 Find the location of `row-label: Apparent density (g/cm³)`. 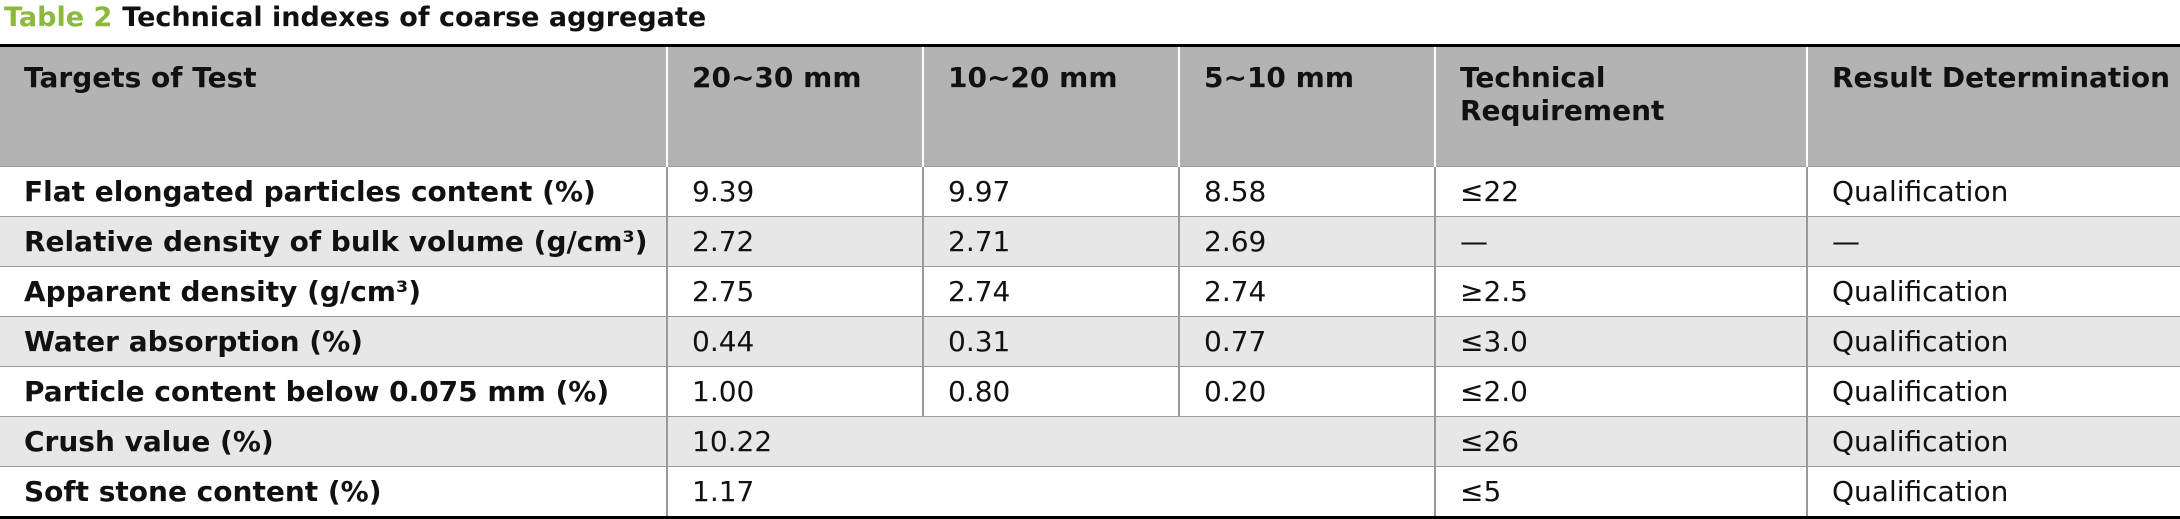

row-label: Apparent density (g/cm³) is located at coordinates (333, 291).